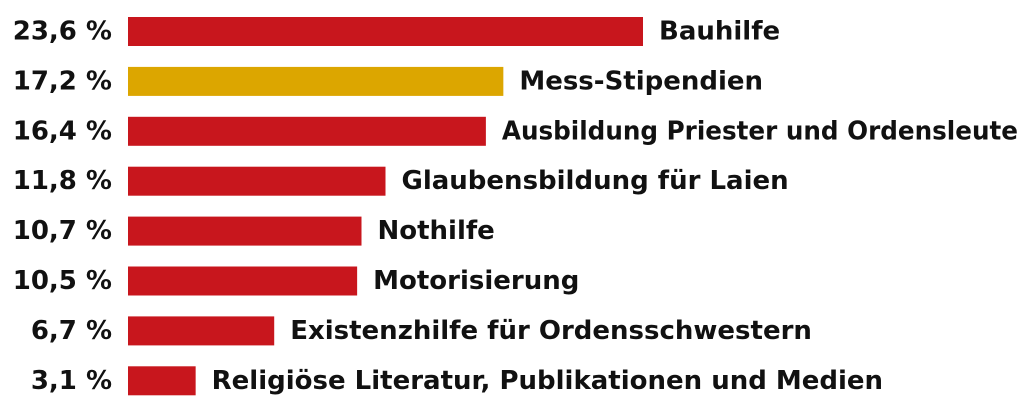  Describe the element at coordinates (62, 231) in the screenshot. I see `value-label: 10,7 %` at that location.